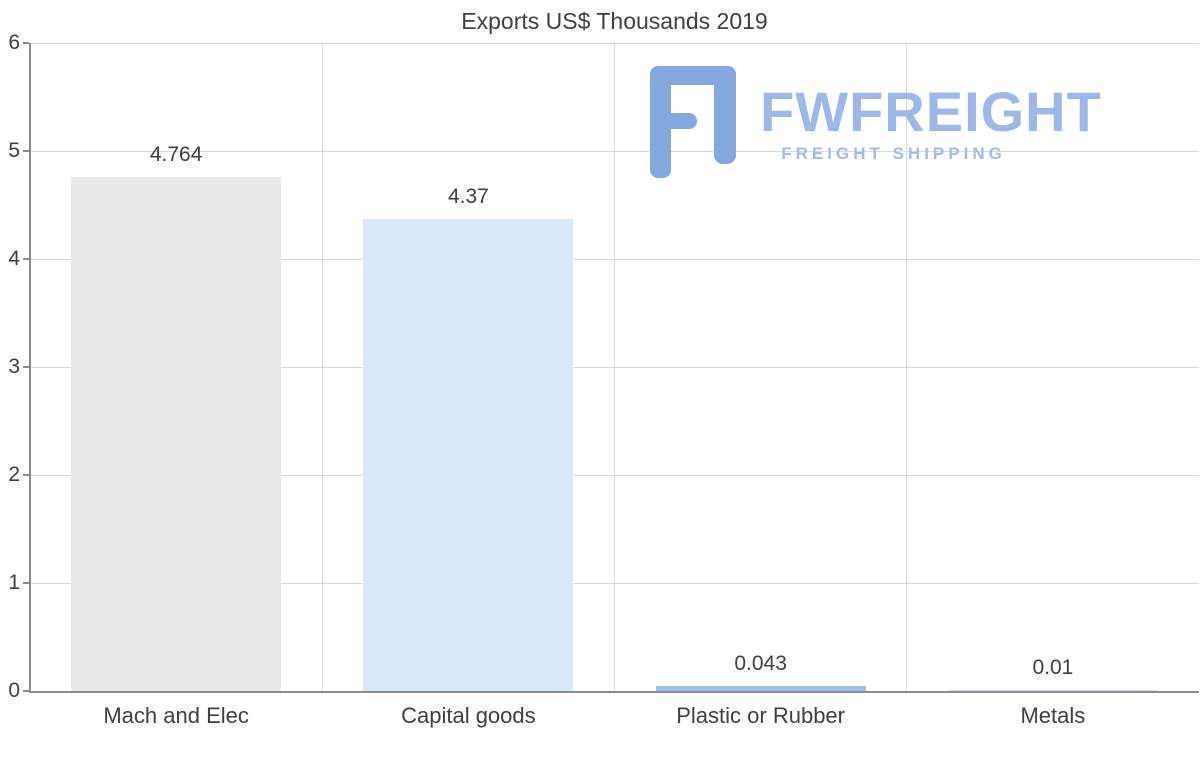  I want to click on x-axis-label-plastic-or-rubber: Plastic or Rubber, so click(760, 715).